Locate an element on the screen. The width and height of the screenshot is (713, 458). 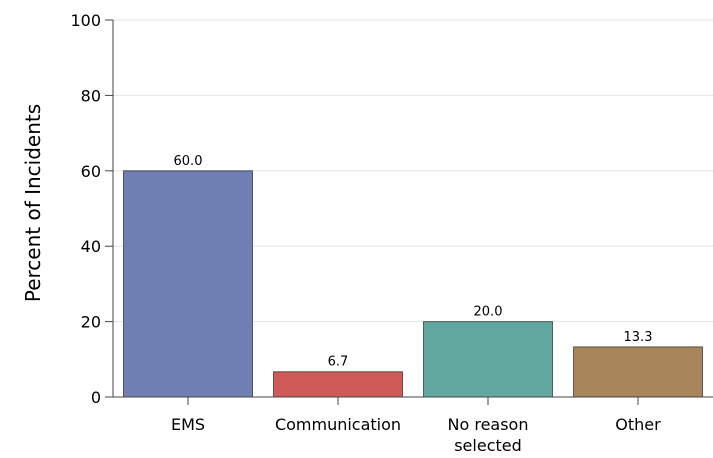
data-label-3: 13.3 is located at coordinates (638, 337).